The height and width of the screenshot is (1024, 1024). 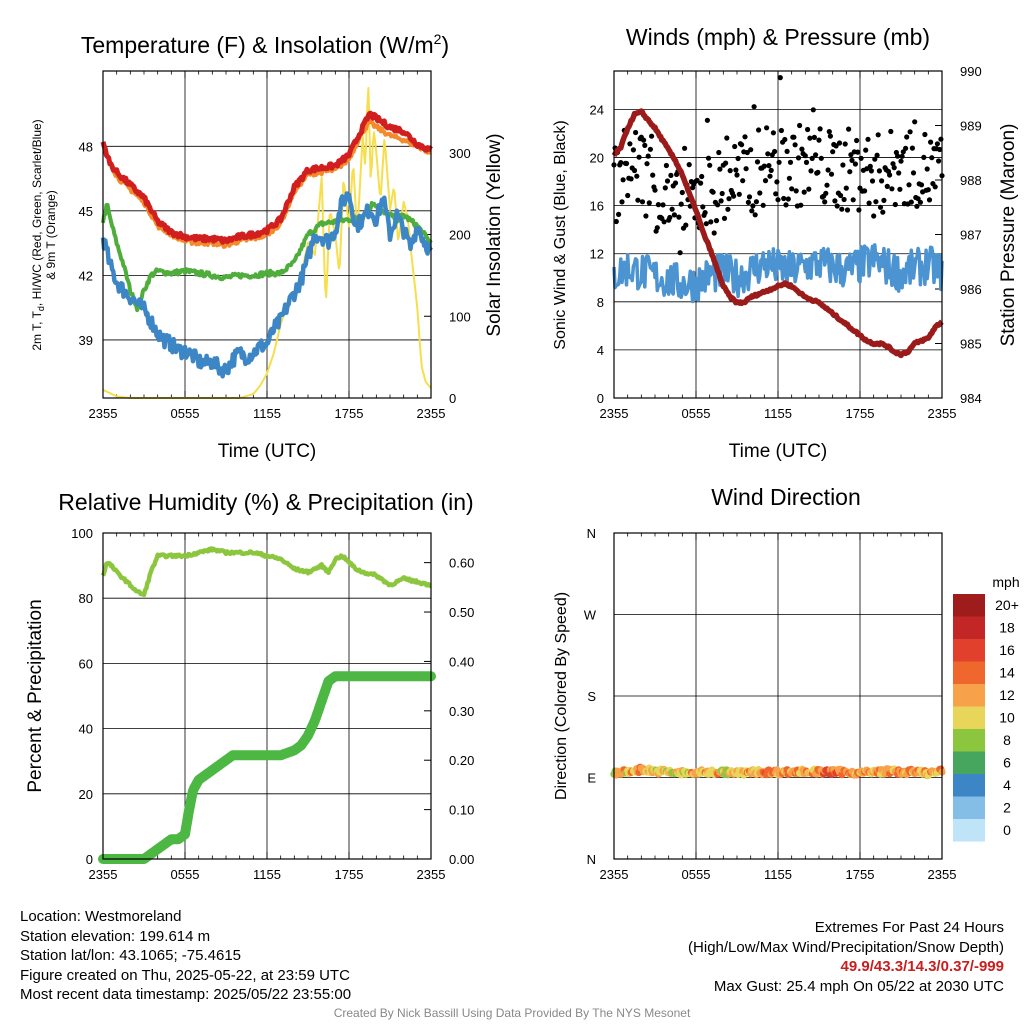 What do you see at coordinates (597, 254) in the screenshot?
I see `y-tick-label: 12` at bounding box center [597, 254].